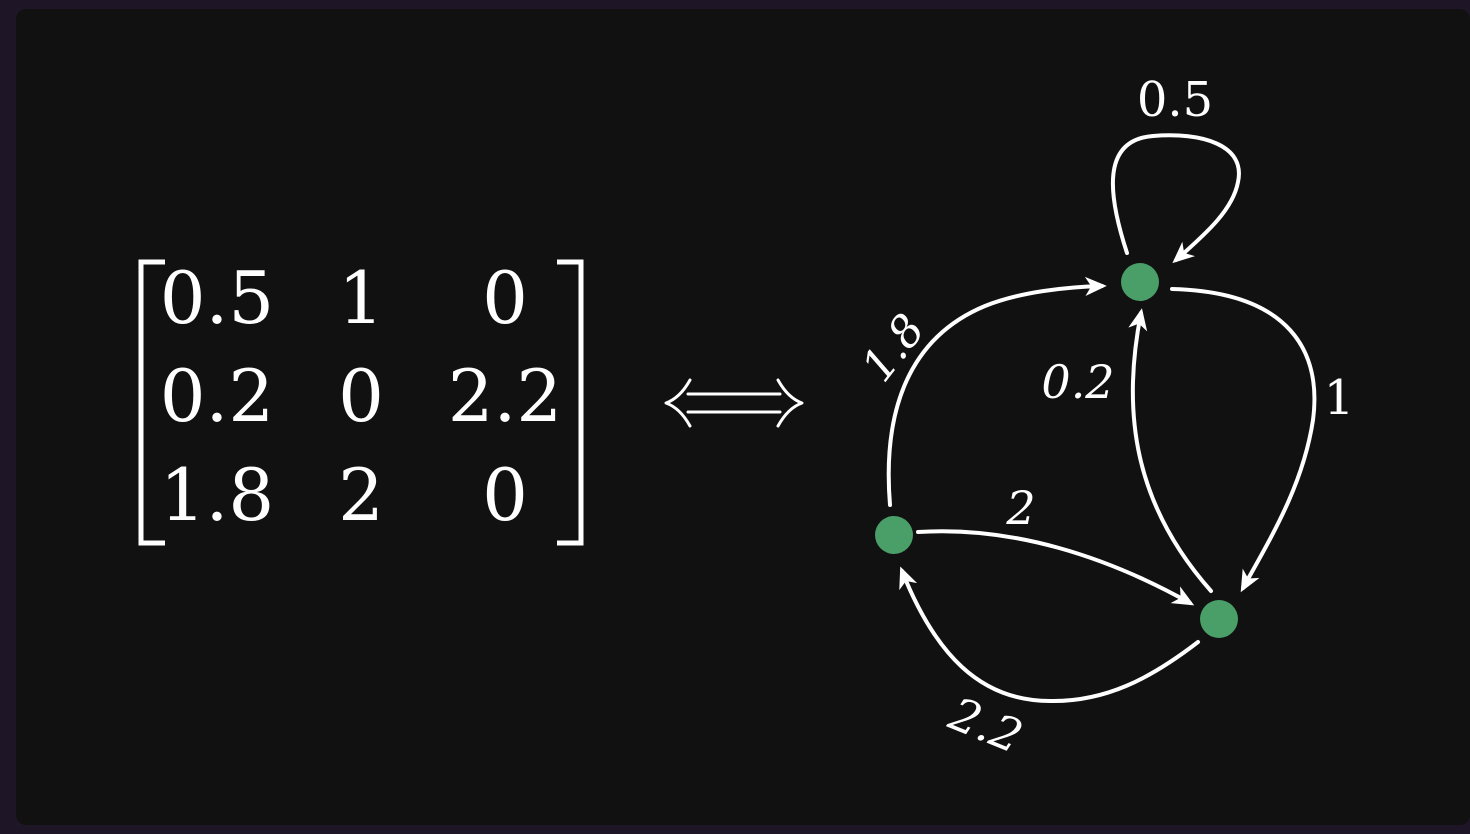 Image resolution: width=1470 pixels, height=834 pixels. What do you see at coordinates (1175, 100) in the screenshot?
I see `edge-weight-label: 0.5` at bounding box center [1175, 100].